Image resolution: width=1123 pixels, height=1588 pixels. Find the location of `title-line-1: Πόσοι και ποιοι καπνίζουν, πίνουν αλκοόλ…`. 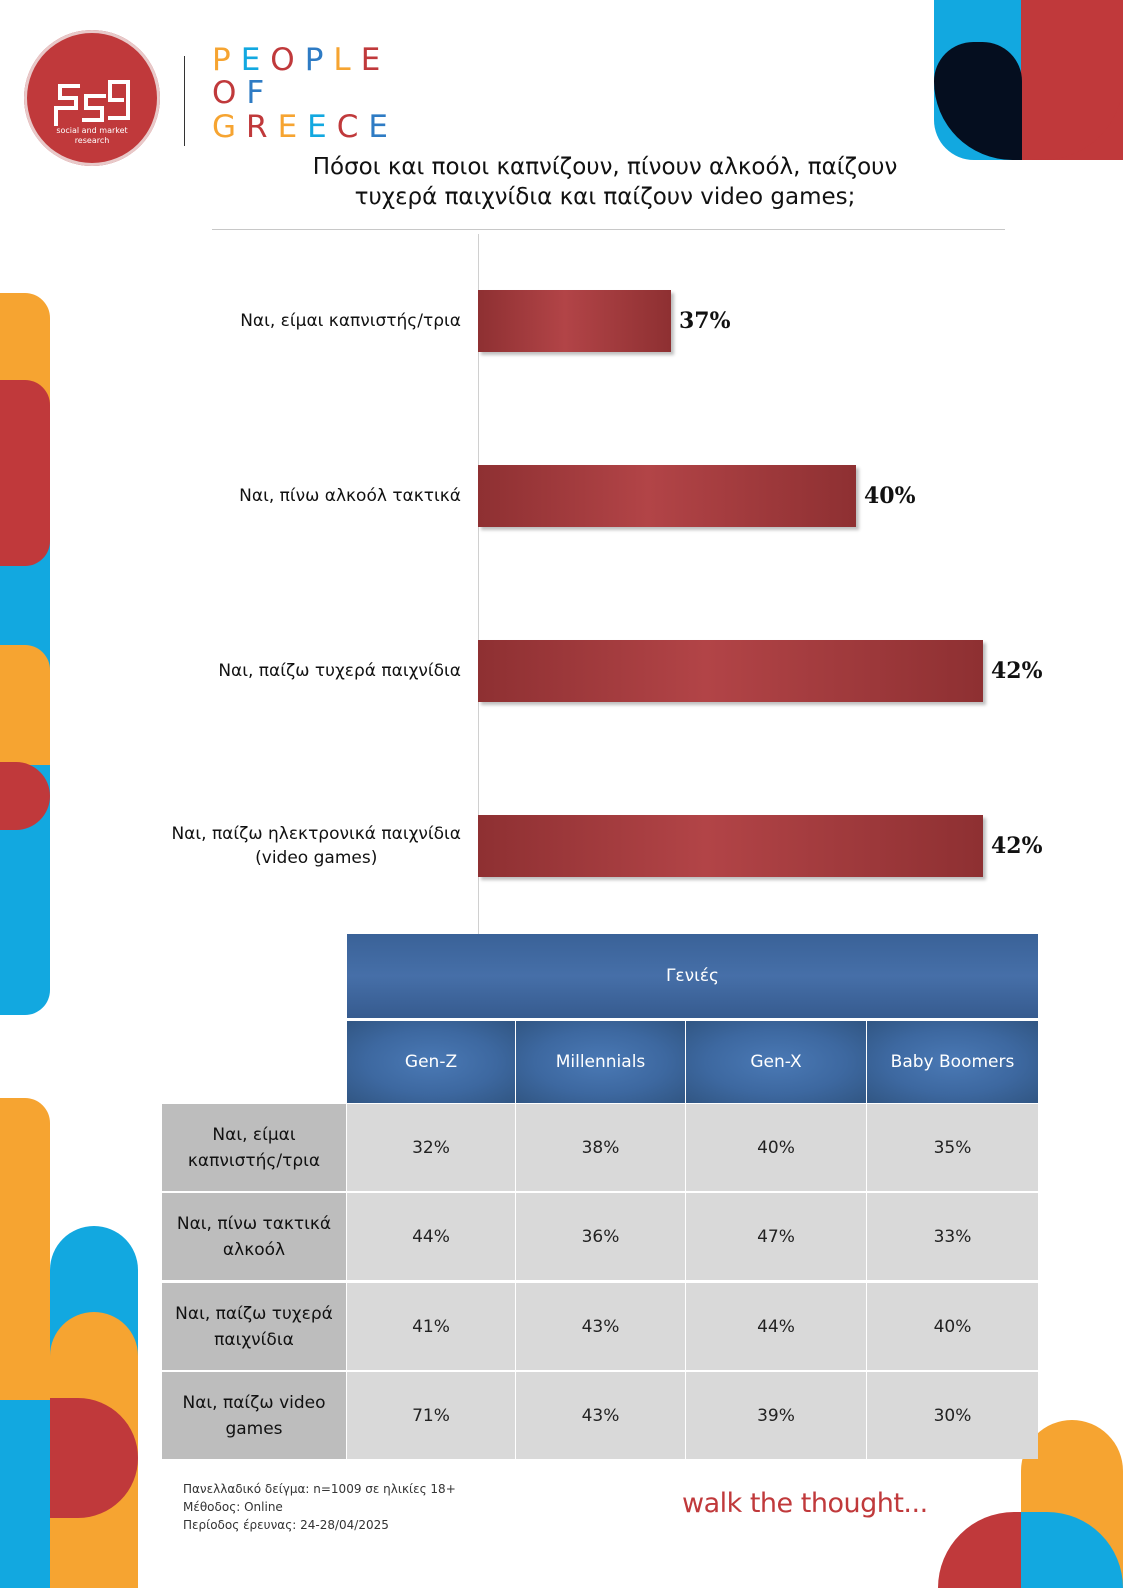

title-line-1: Πόσοι και ποιοι καπνίζουν, πίνουν αλκοόλ… is located at coordinates (605, 167).